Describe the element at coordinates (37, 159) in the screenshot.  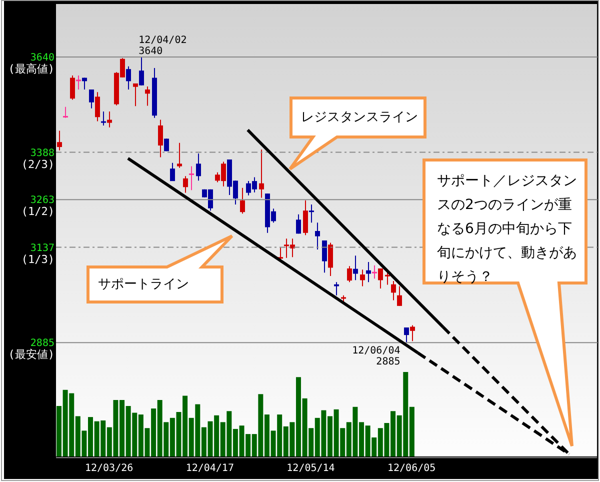
I see `y-tick-label: 3388 (2/3)` at that location.